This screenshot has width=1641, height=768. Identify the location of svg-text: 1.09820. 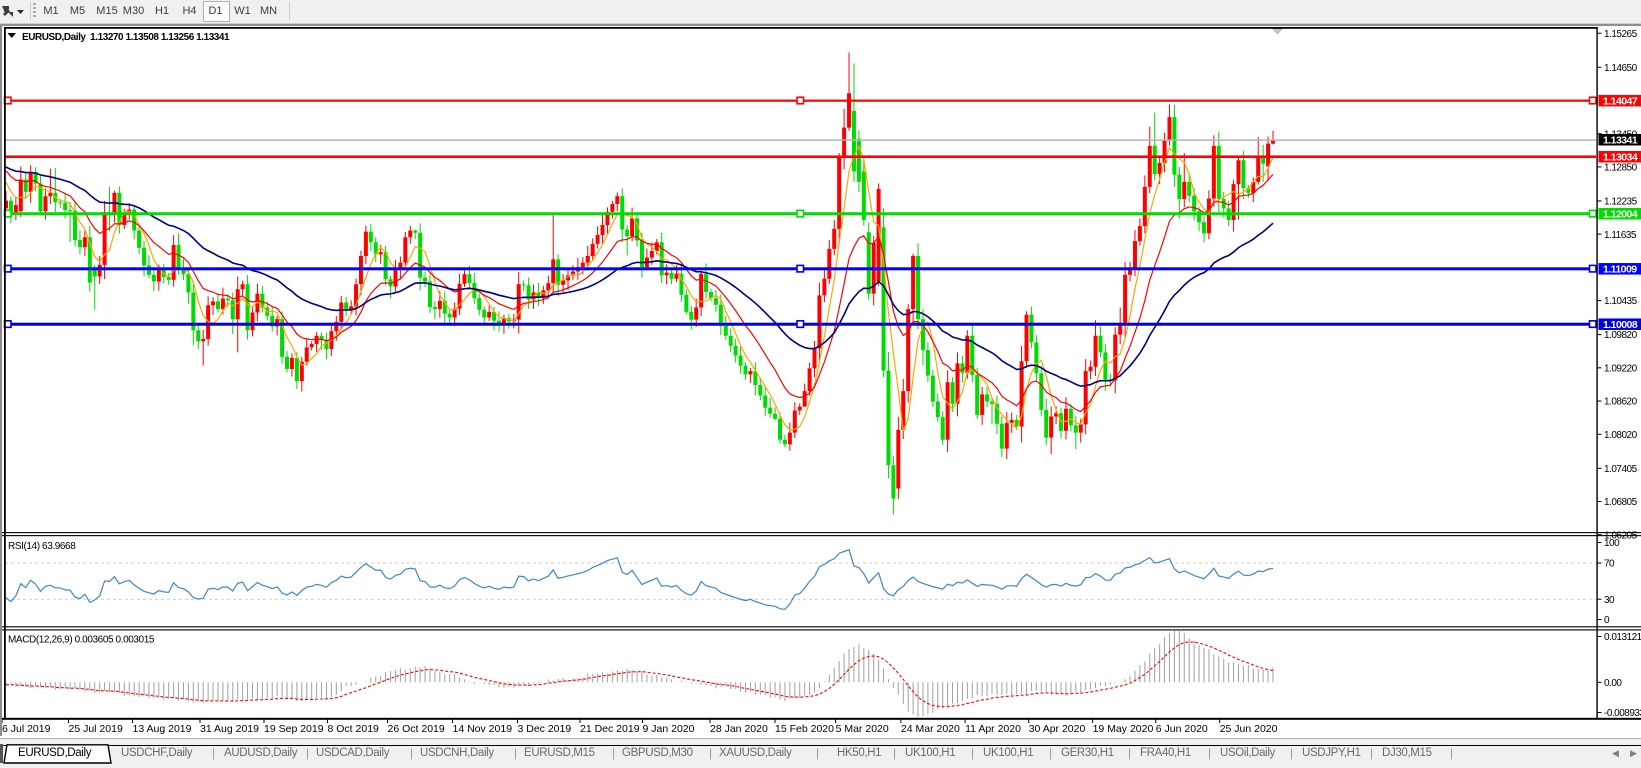
(1621, 335).